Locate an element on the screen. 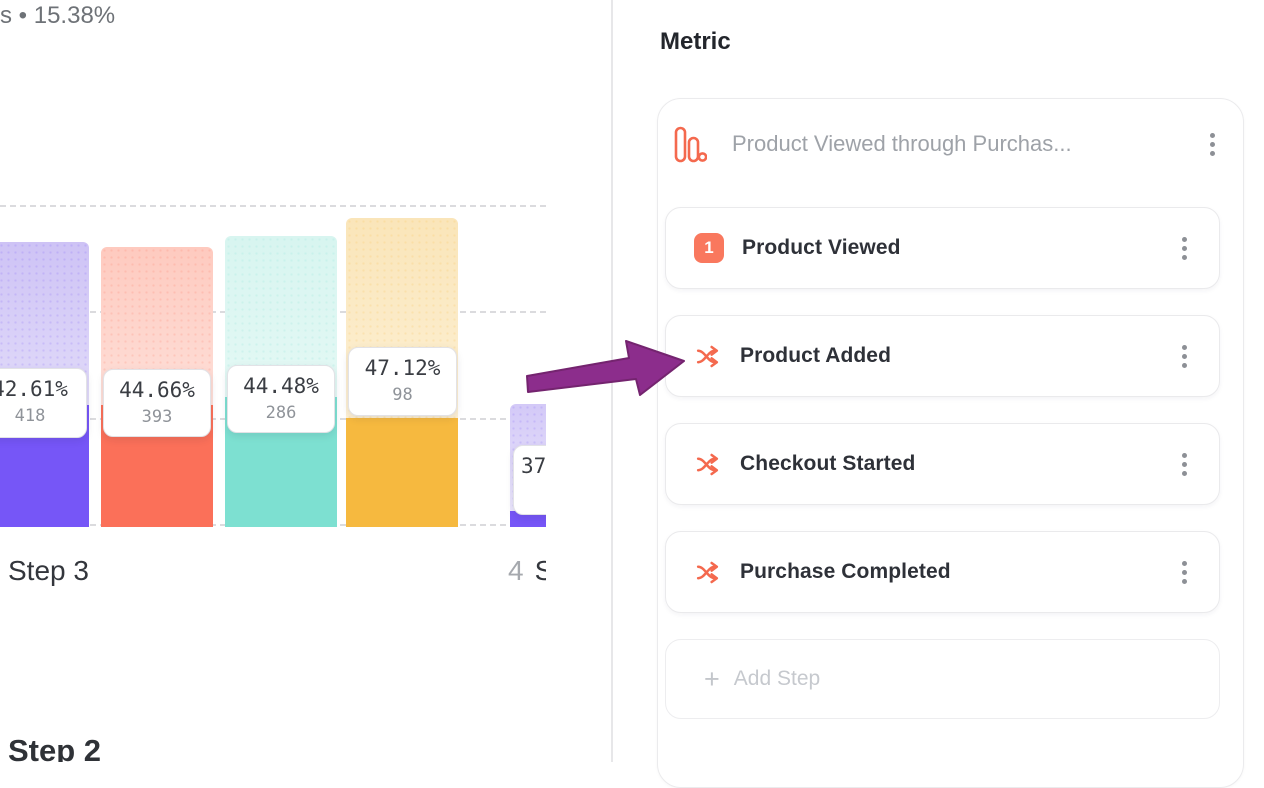 This screenshot has height=788, width=1264. gridline is located at coordinates (273, 206).